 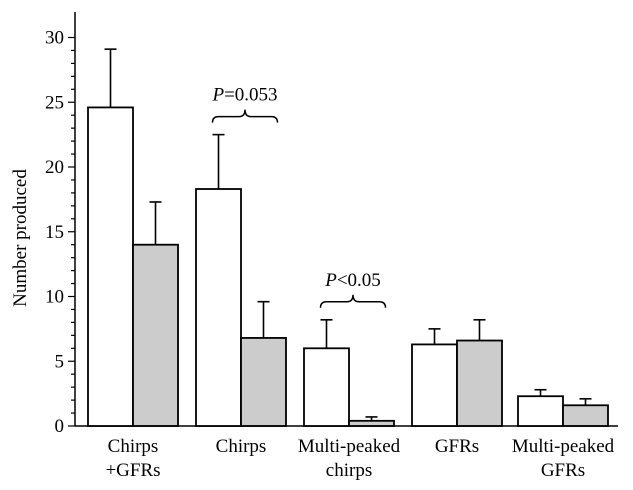 I want to click on y-axis-title: Number produced, so click(x=20, y=238).